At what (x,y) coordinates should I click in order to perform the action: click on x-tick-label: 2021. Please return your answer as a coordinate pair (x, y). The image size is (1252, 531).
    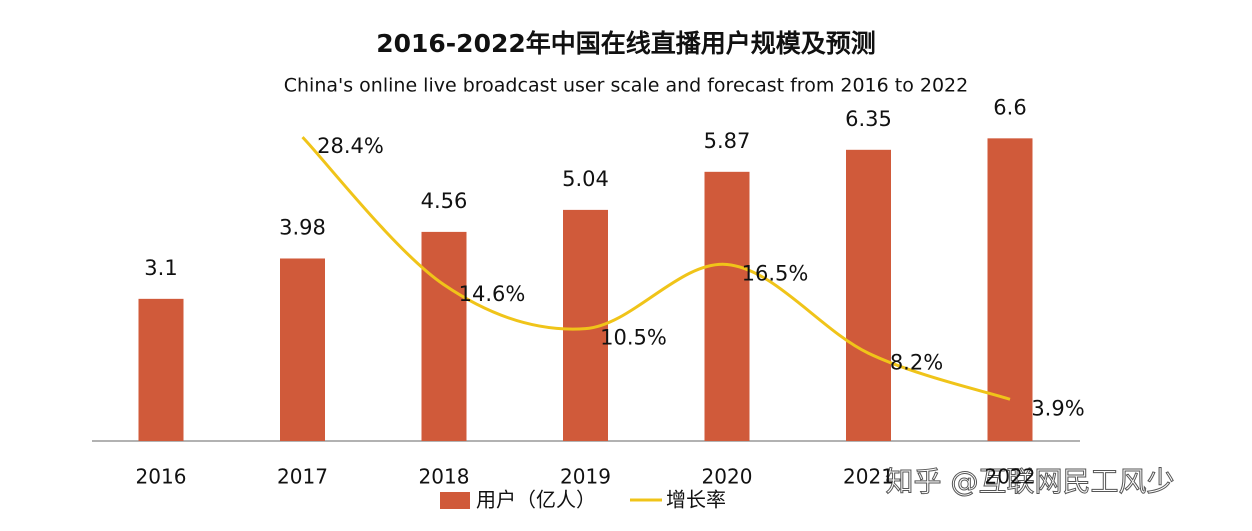
    Looking at the image, I should click on (868, 477).